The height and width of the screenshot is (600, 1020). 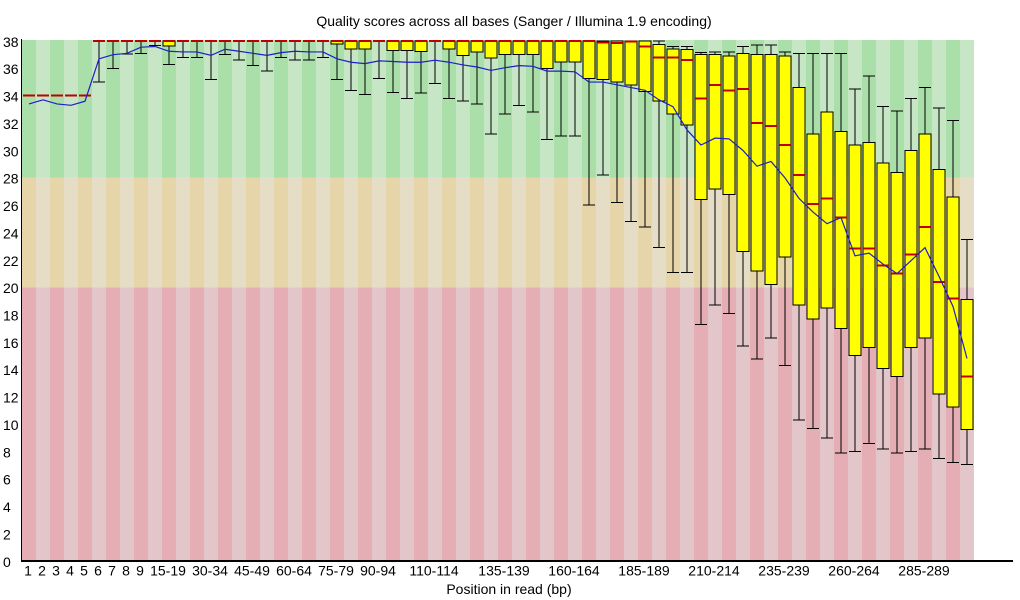 I want to click on svg-text: 60-64, so click(x=294, y=571).